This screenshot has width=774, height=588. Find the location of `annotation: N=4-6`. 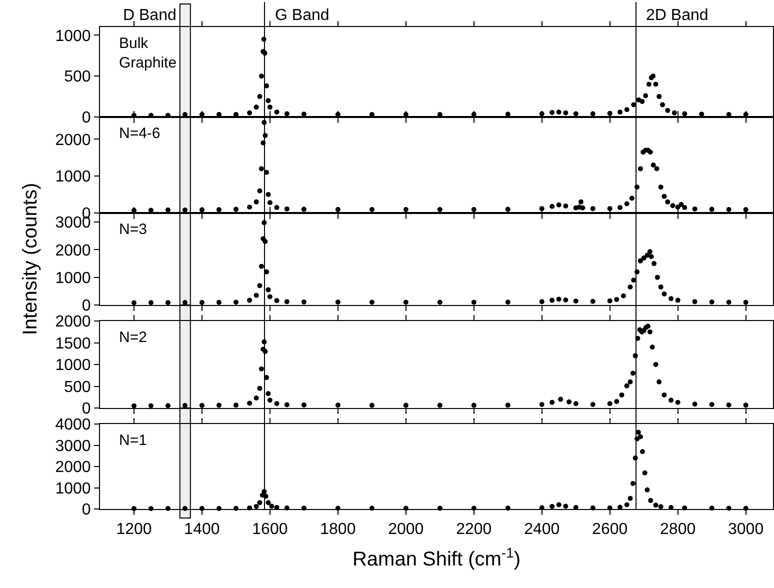

annotation: N=4-6 is located at coordinates (139, 133).